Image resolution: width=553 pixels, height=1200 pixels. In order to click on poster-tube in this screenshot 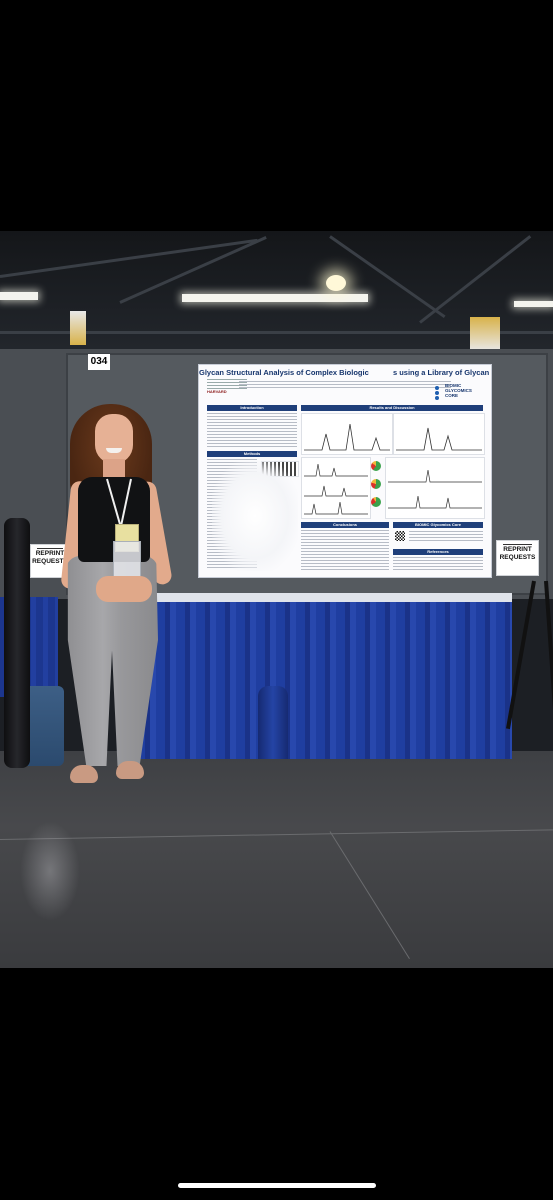, I will do `click(17, 643)`.